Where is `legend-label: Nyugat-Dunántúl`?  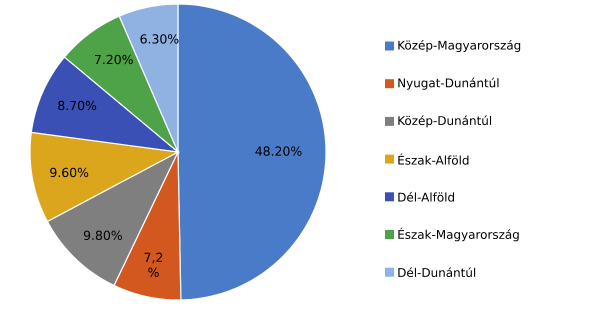
legend-label: Nyugat-Dunántúl is located at coordinates (448, 84).